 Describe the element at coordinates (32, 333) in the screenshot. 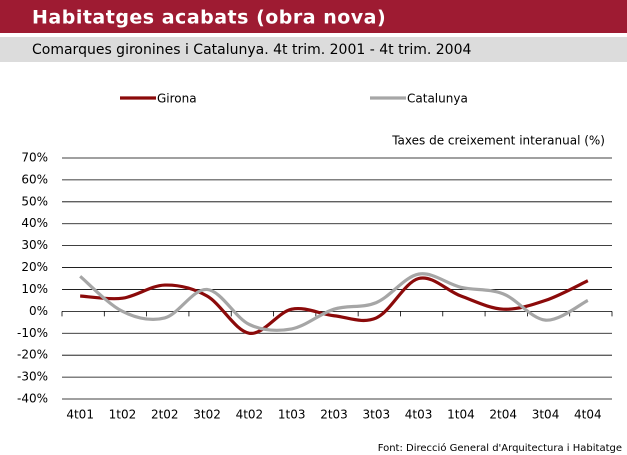

I see `y-tick-label: -10%` at that location.